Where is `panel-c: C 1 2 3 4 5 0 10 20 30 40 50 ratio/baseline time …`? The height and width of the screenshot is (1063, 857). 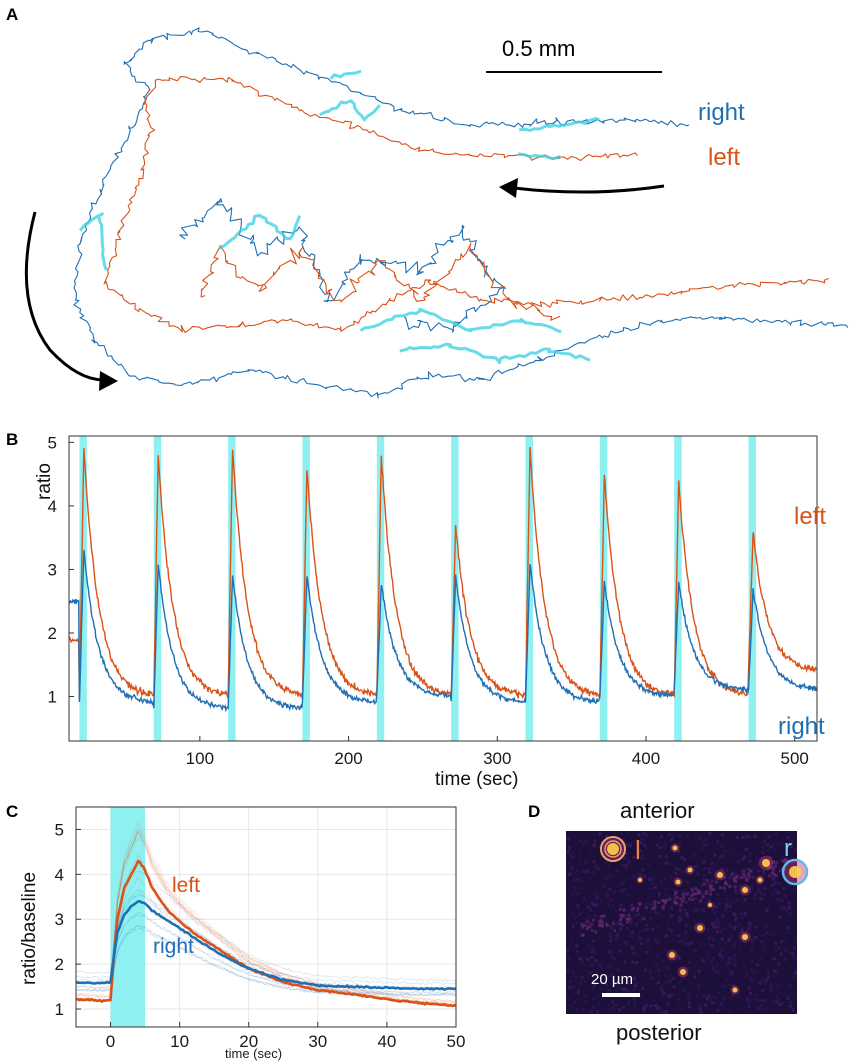
panel-c: C 1 2 3 4 5 0 10 20 30 40 50 ratio/baseline time … is located at coordinates (235, 931).